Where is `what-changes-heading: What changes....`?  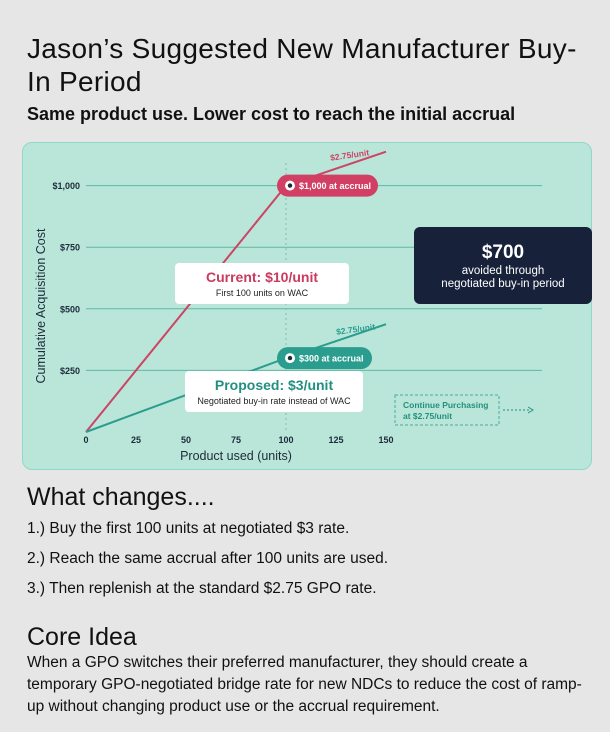
what-changes-heading: What changes.... is located at coordinates (121, 497).